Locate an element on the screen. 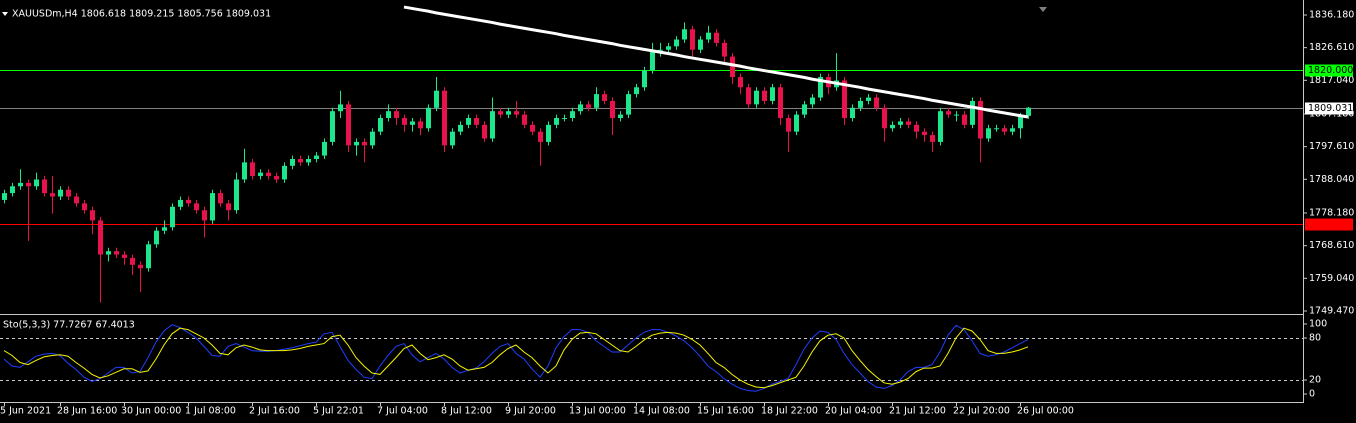 This screenshot has height=423, width=1356. price-level-label: 1775.000 is located at coordinates (1330, 224).